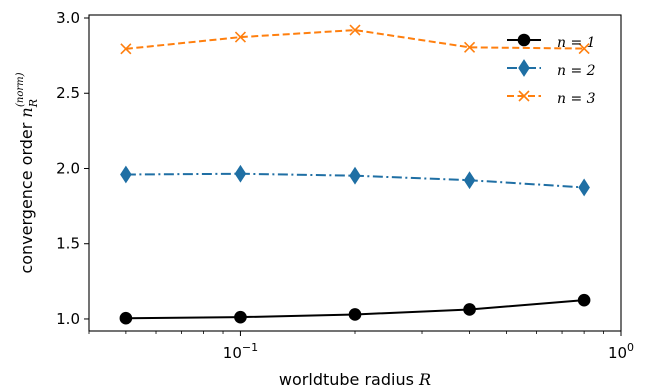 This screenshot has width=653, height=392. I want to click on y-axis-label-superscript: (norm), so click(20, 89).